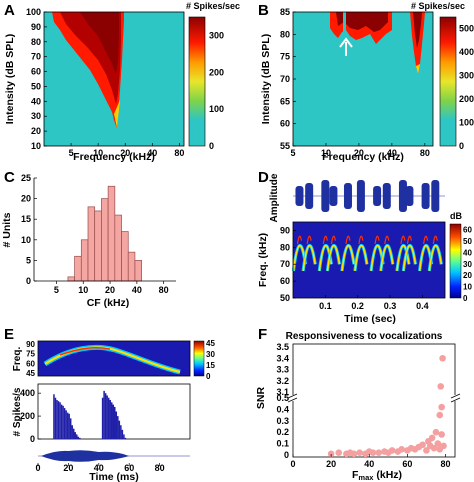 This screenshot has width=474, height=482. I want to click on spectrogram-d-frame, so click(369, 260).